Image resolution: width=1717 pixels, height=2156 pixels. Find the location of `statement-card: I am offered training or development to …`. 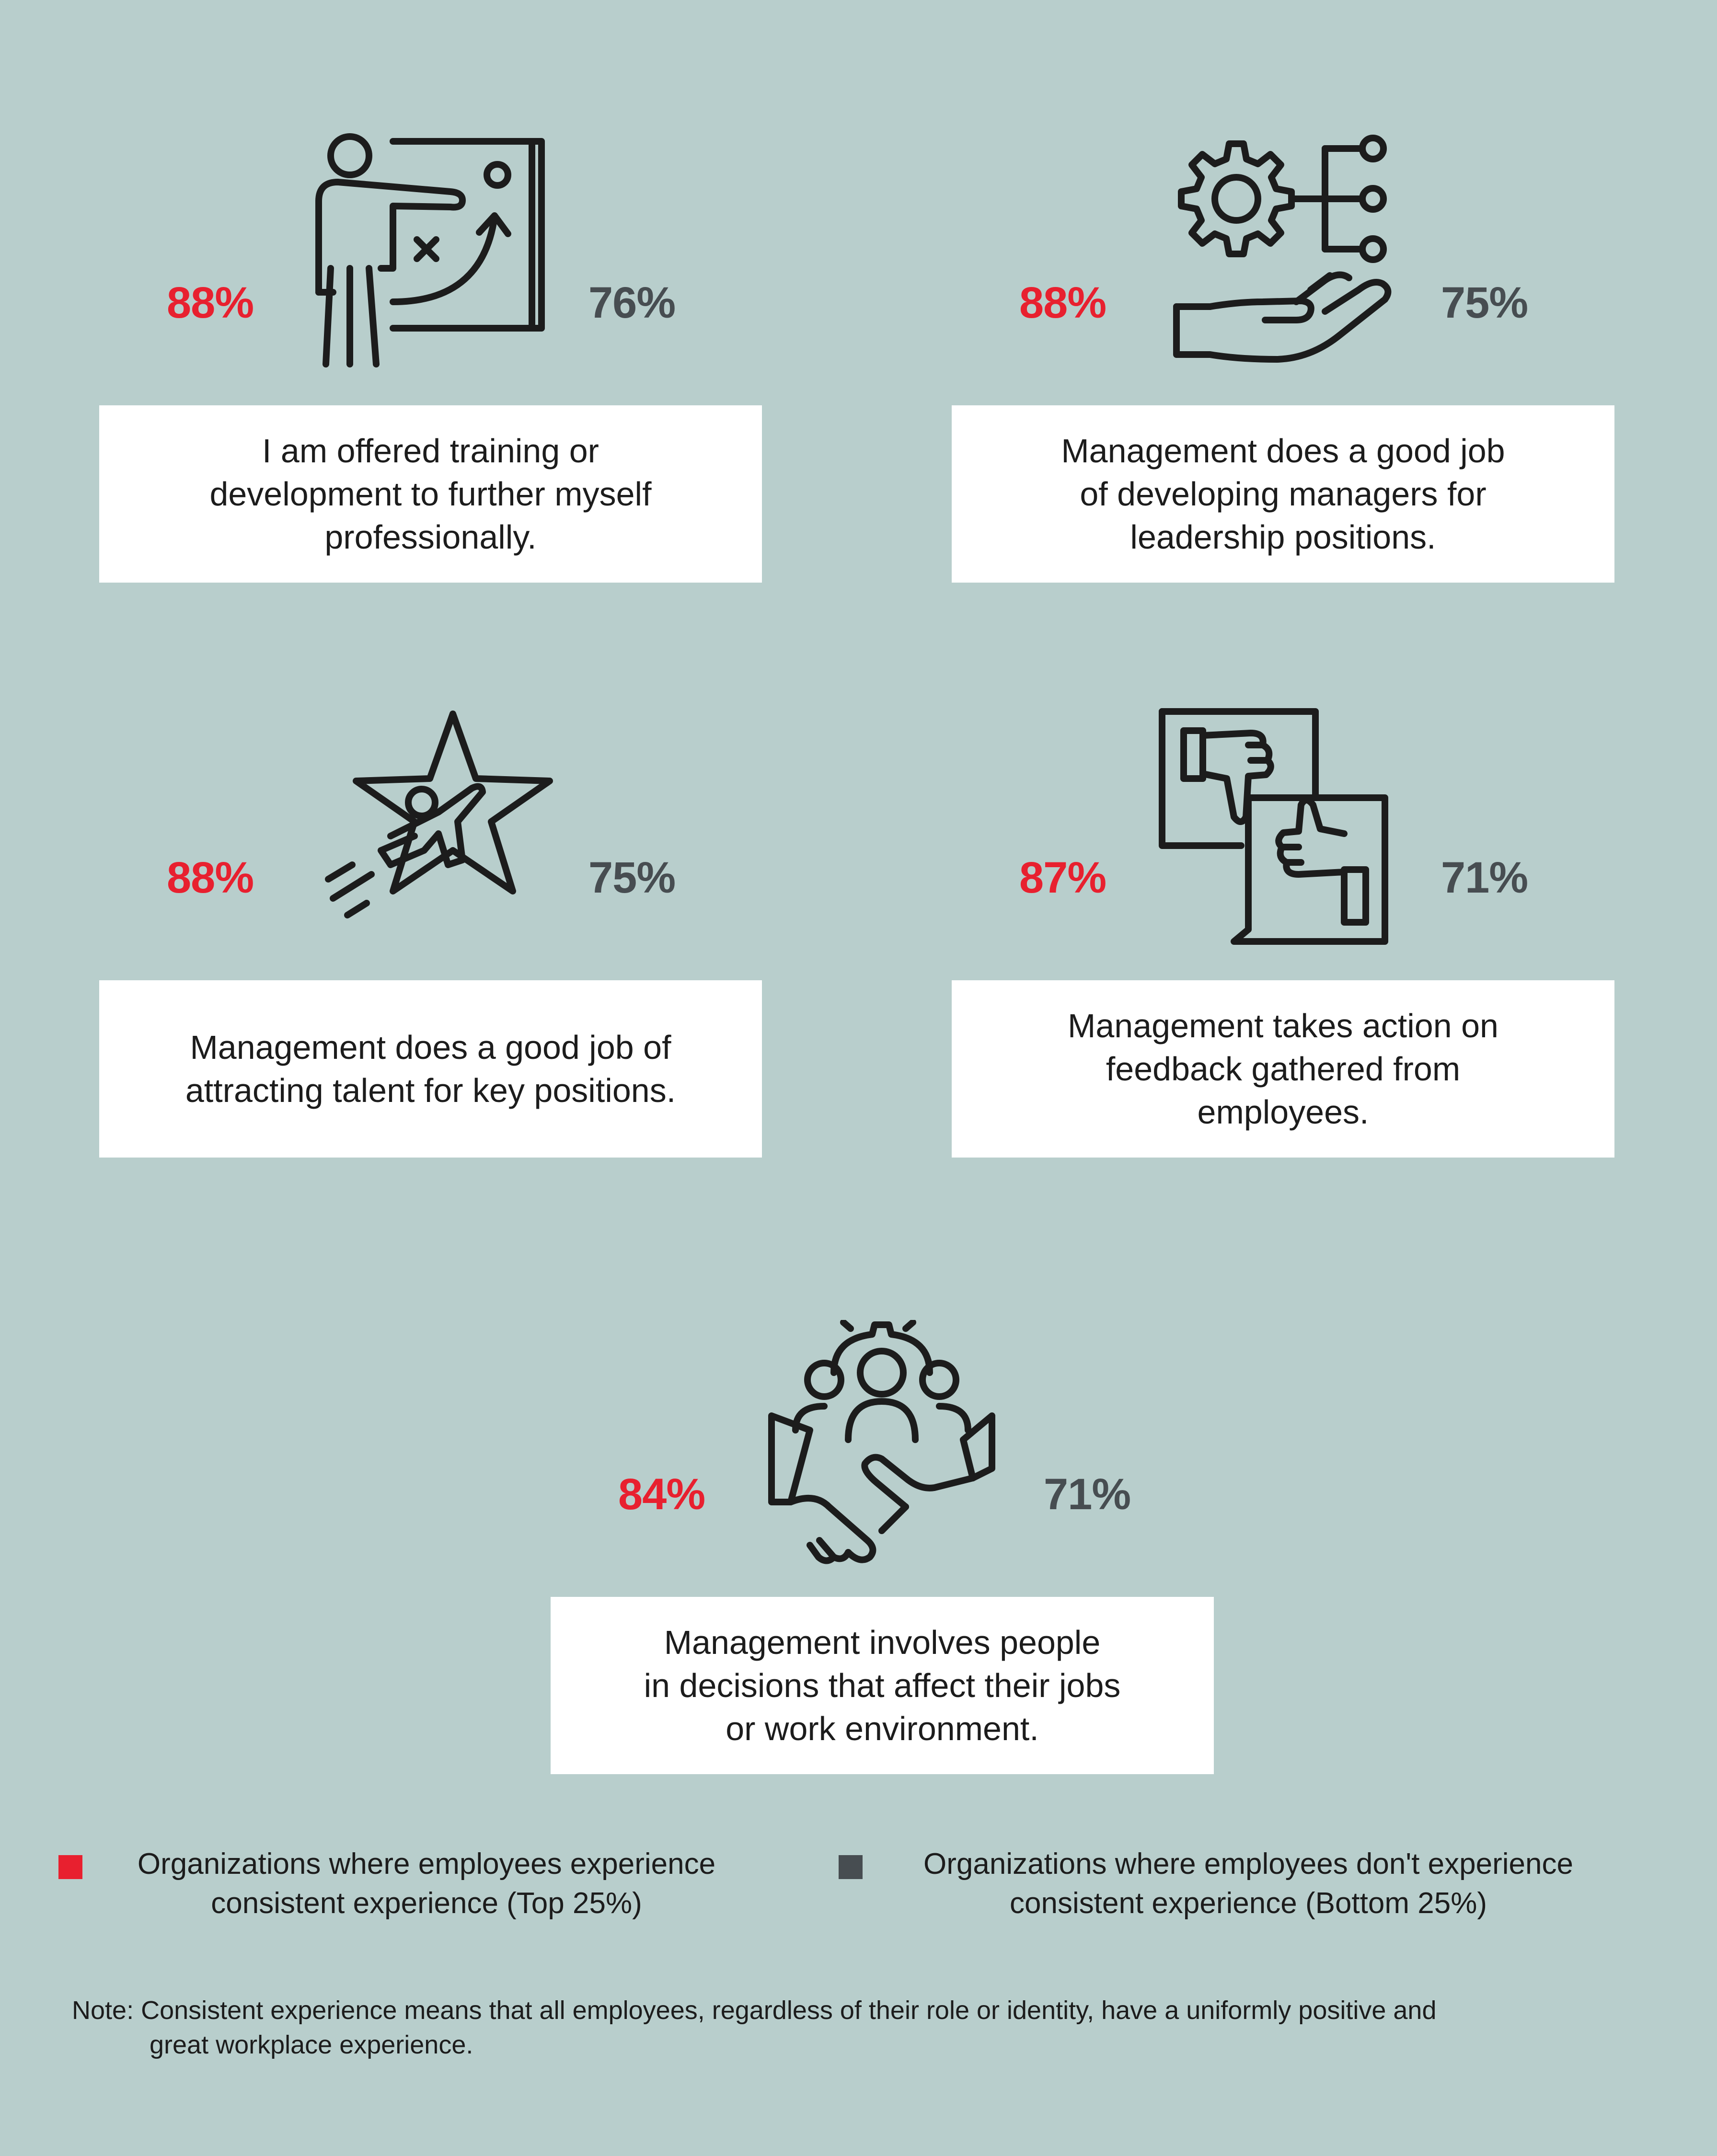

statement-card: I am offered training or development to … is located at coordinates (430, 494).